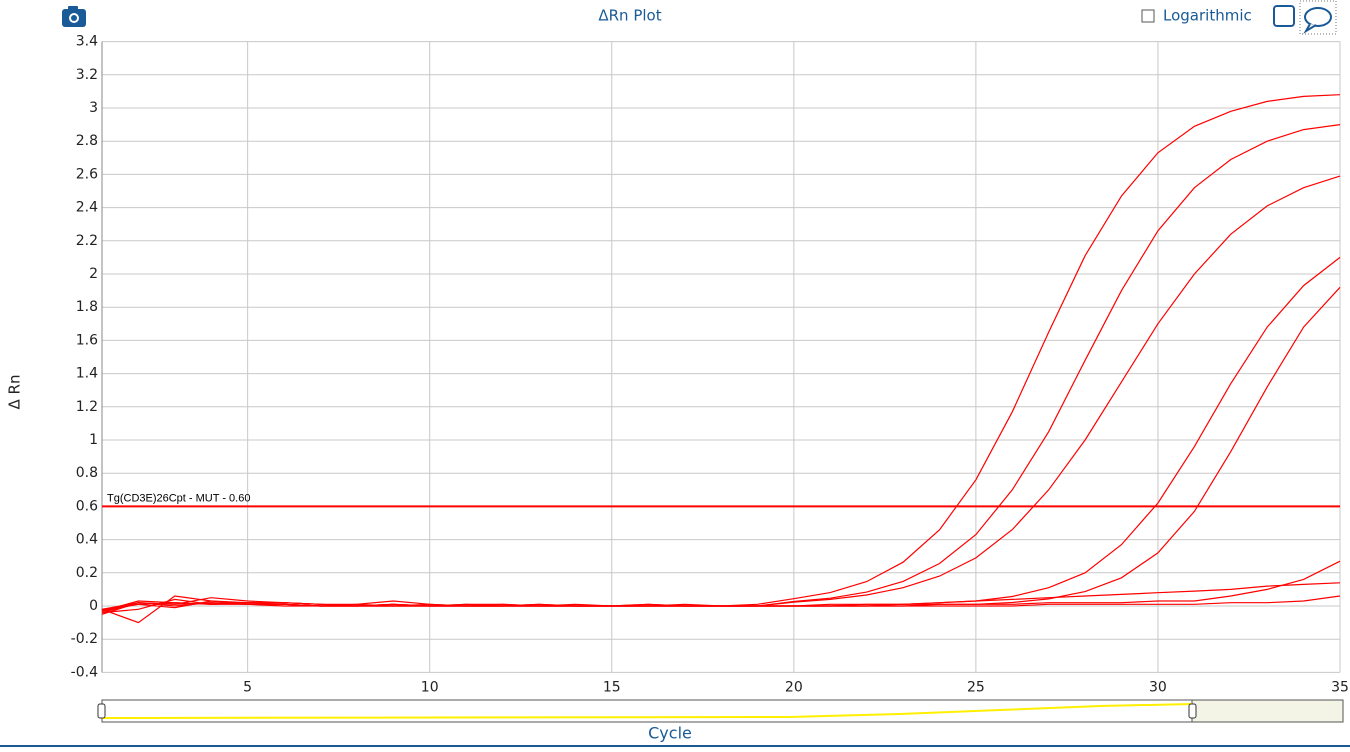 The width and height of the screenshot is (1350, 752). I want to click on x-tick-label: 25, so click(976, 687).